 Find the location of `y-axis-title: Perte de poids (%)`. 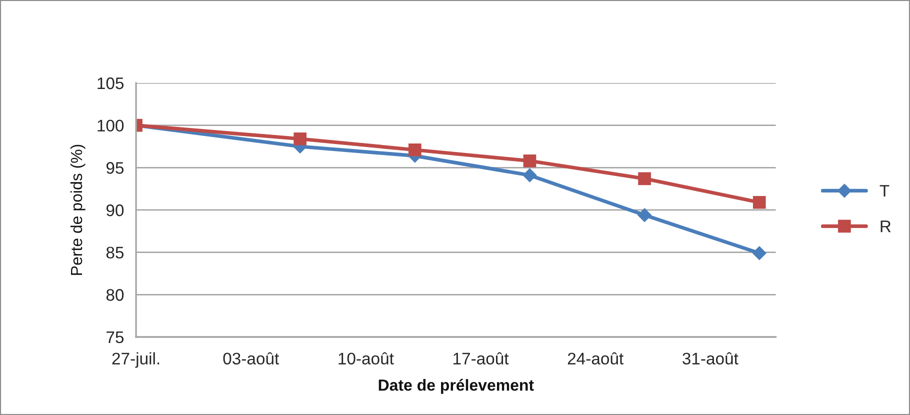

y-axis-title: Perte de poids (%) is located at coordinates (78, 209).